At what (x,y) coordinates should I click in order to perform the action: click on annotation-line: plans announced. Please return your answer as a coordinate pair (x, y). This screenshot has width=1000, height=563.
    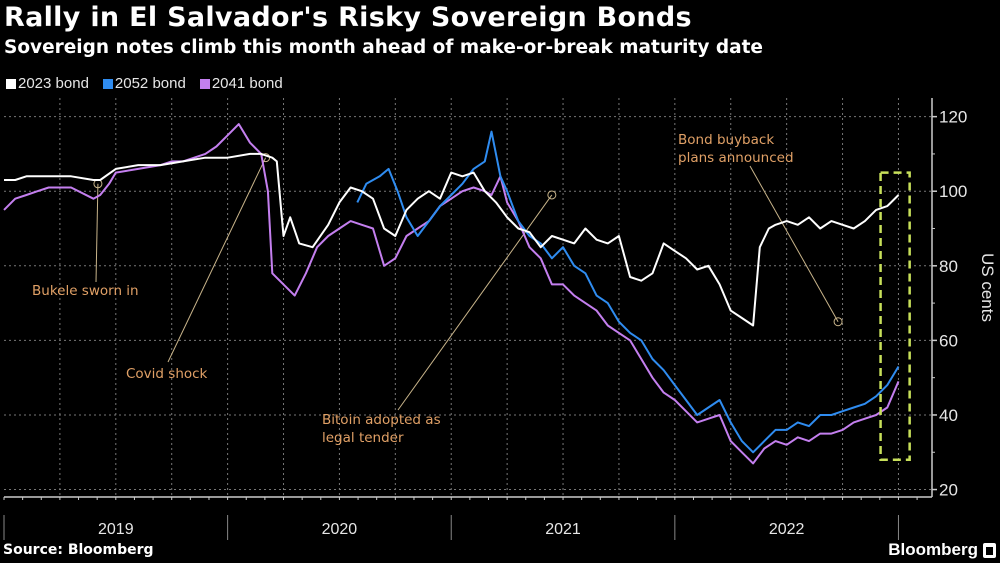
    Looking at the image, I should click on (736, 158).